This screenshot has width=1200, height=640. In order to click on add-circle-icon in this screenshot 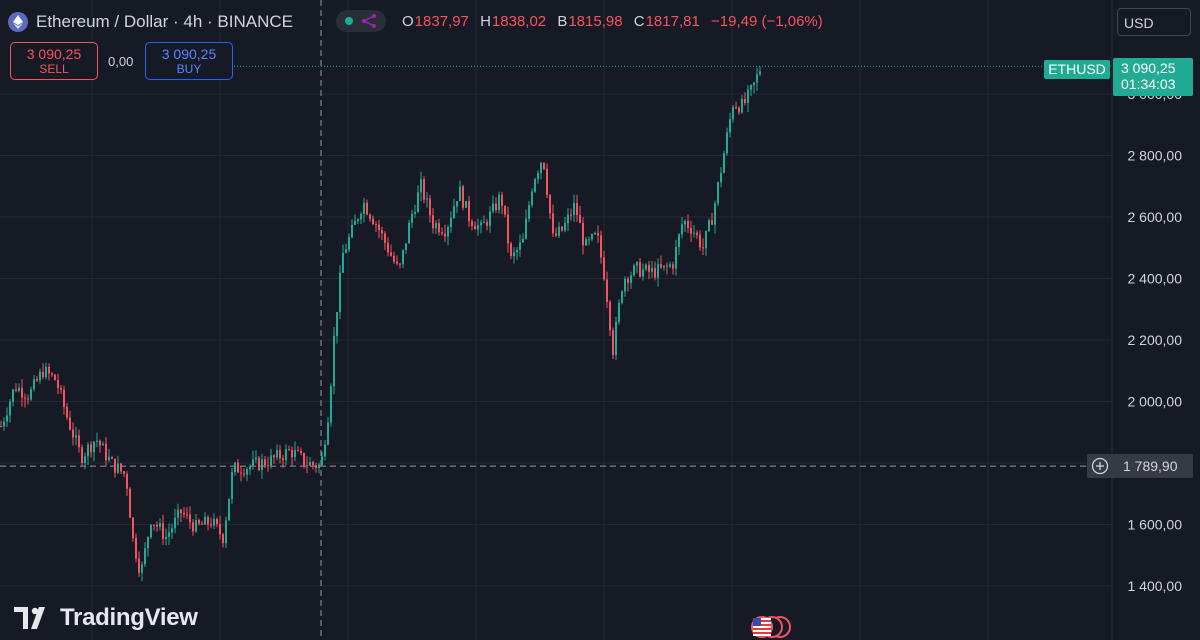, I will do `click(1100, 466)`.